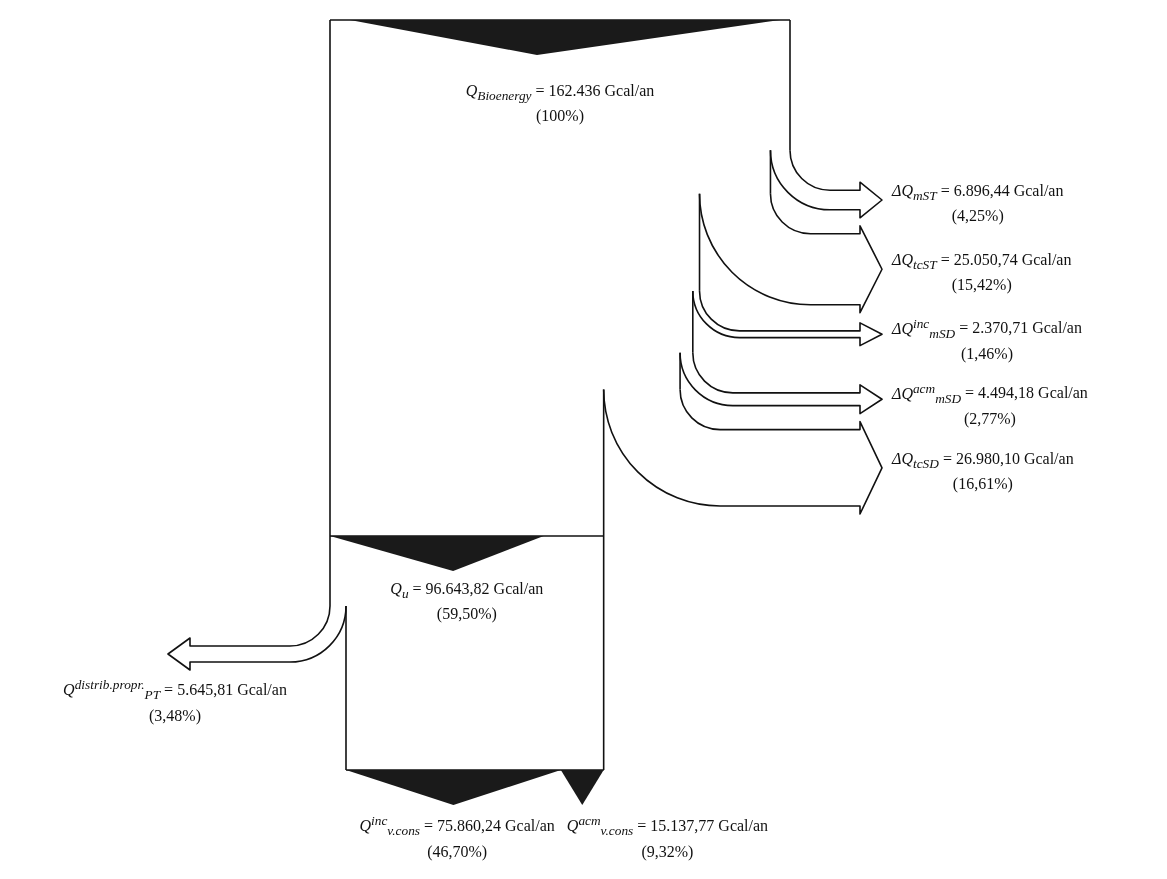 This screenshot has height=879, width=1167. Describe the element at coordinates (914, 193) in the screenshot. I see `category-label: ΔQ$_{mST}$` at that location.